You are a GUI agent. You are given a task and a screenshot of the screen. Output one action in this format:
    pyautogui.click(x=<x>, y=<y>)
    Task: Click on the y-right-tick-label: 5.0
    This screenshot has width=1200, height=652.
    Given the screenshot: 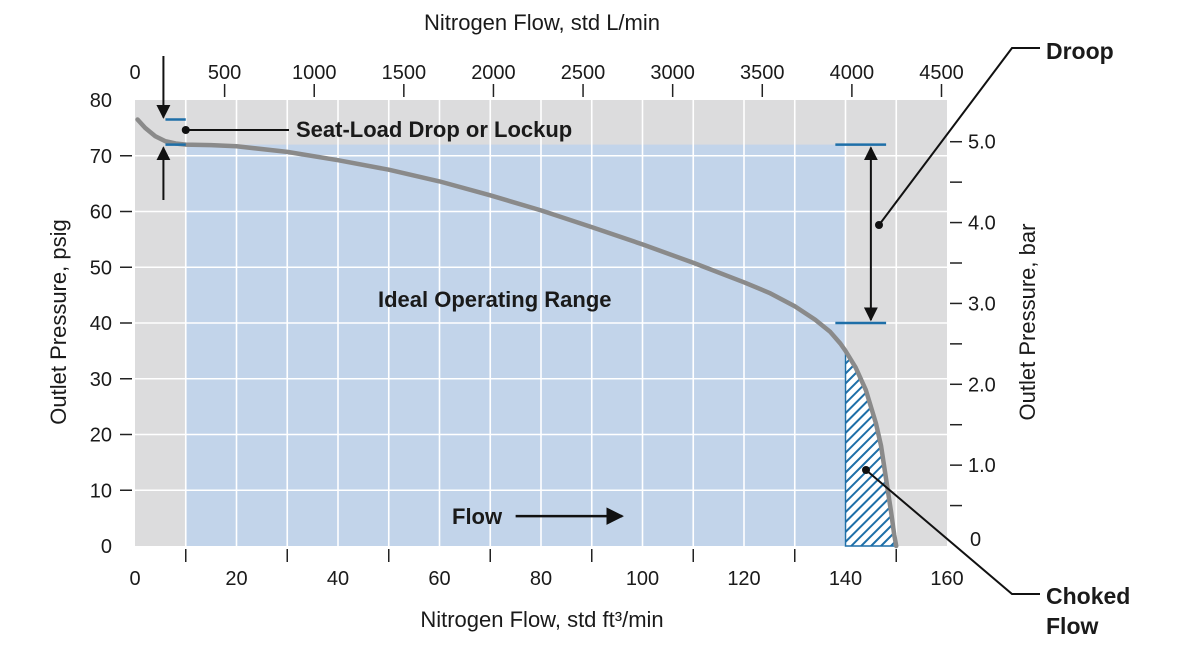 What is the action you would take?
    pyautogui.click(x=982, y=143)
    